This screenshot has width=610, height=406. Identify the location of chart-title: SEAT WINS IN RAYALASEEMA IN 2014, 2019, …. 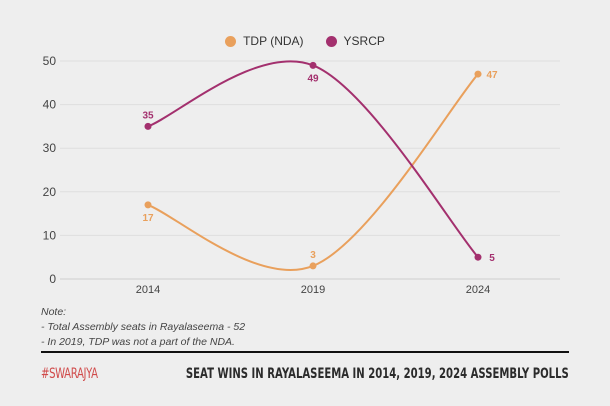
(377, 374).